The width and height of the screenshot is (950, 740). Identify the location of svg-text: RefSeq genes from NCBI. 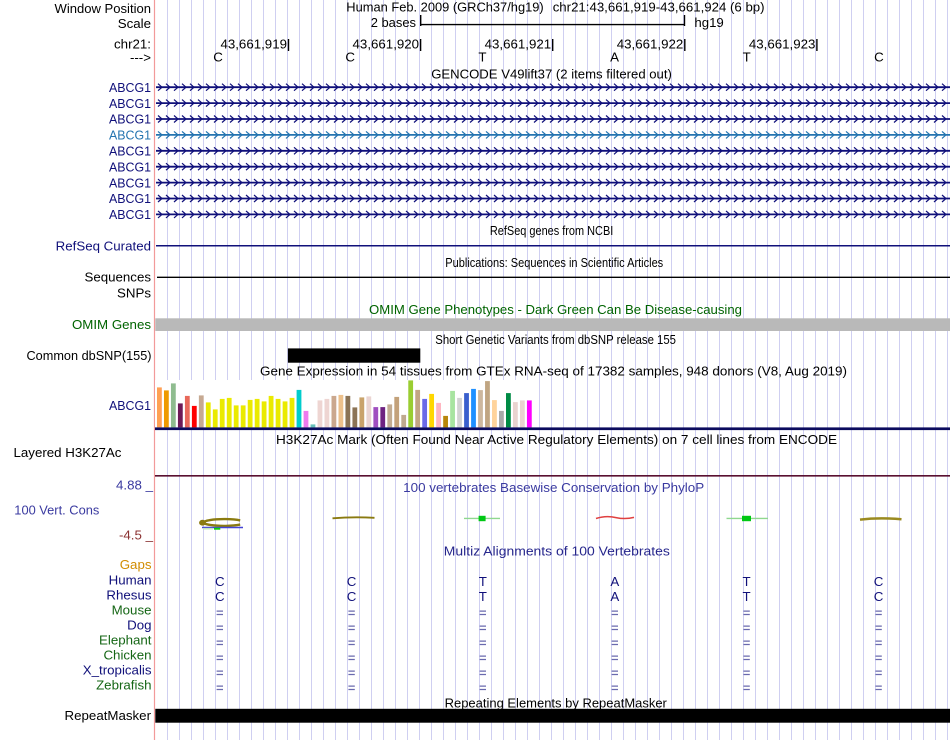
(551, 230).